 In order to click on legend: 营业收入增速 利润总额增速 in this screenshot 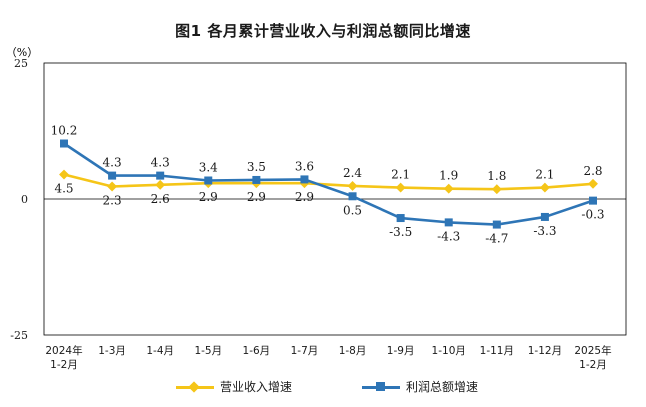, I will do `click(323, 389)`.